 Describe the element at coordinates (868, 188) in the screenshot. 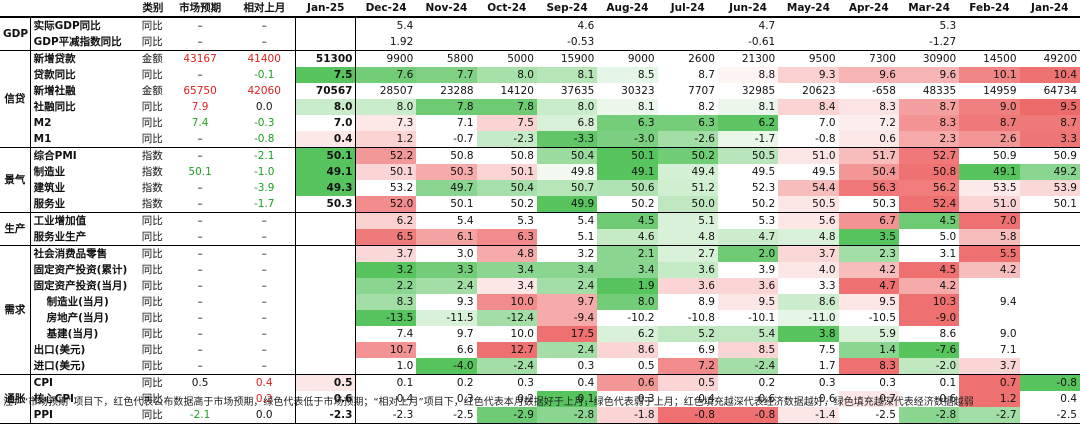

I see `month-value: 56.3` at that location.